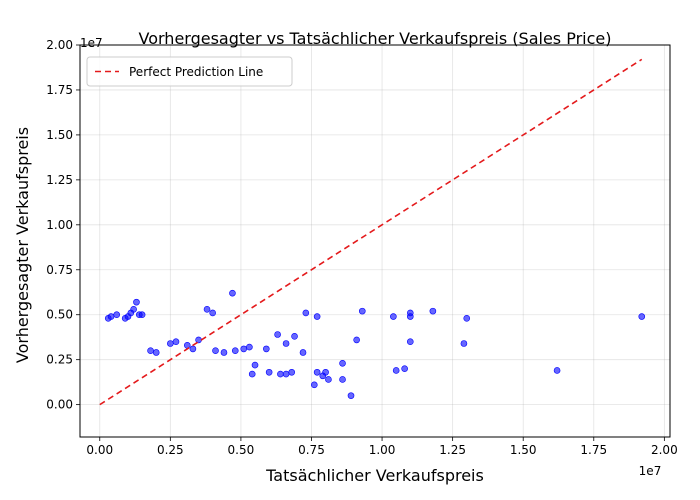 This screenshot has width=700, height=500. Describe the element at coordinates (91, 43) in the screenshot. I see `y-offset-label: 1e7` at that location.